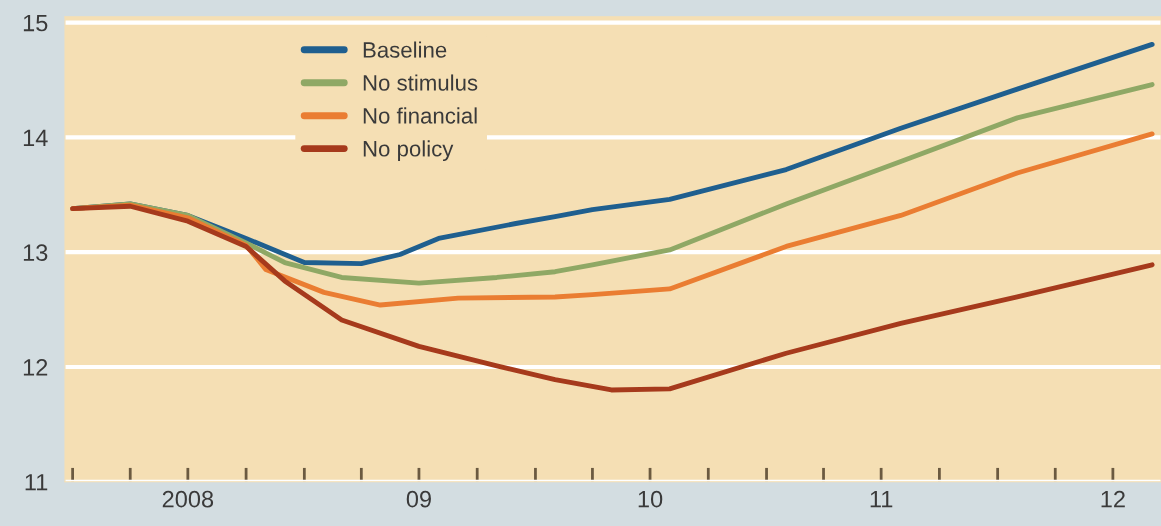  Describe the element at coordinates (650, 499) in the screenshot. I see `x-tick-label: 10` at that location.